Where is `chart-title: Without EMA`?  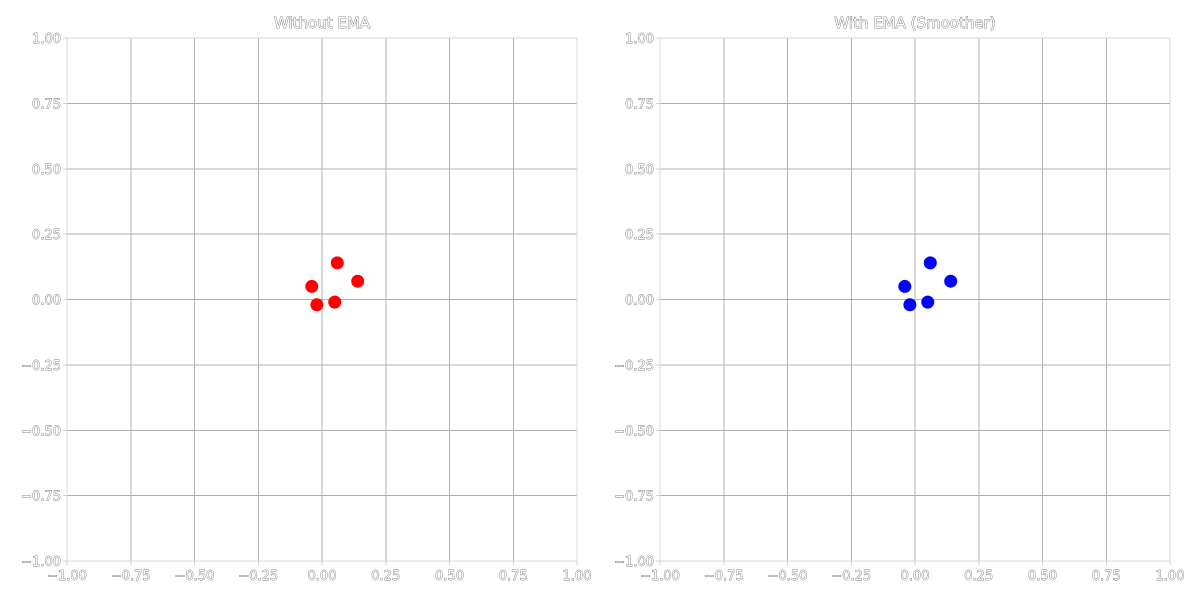
chart-title: Without EMA is located at coordinates (322, 23).